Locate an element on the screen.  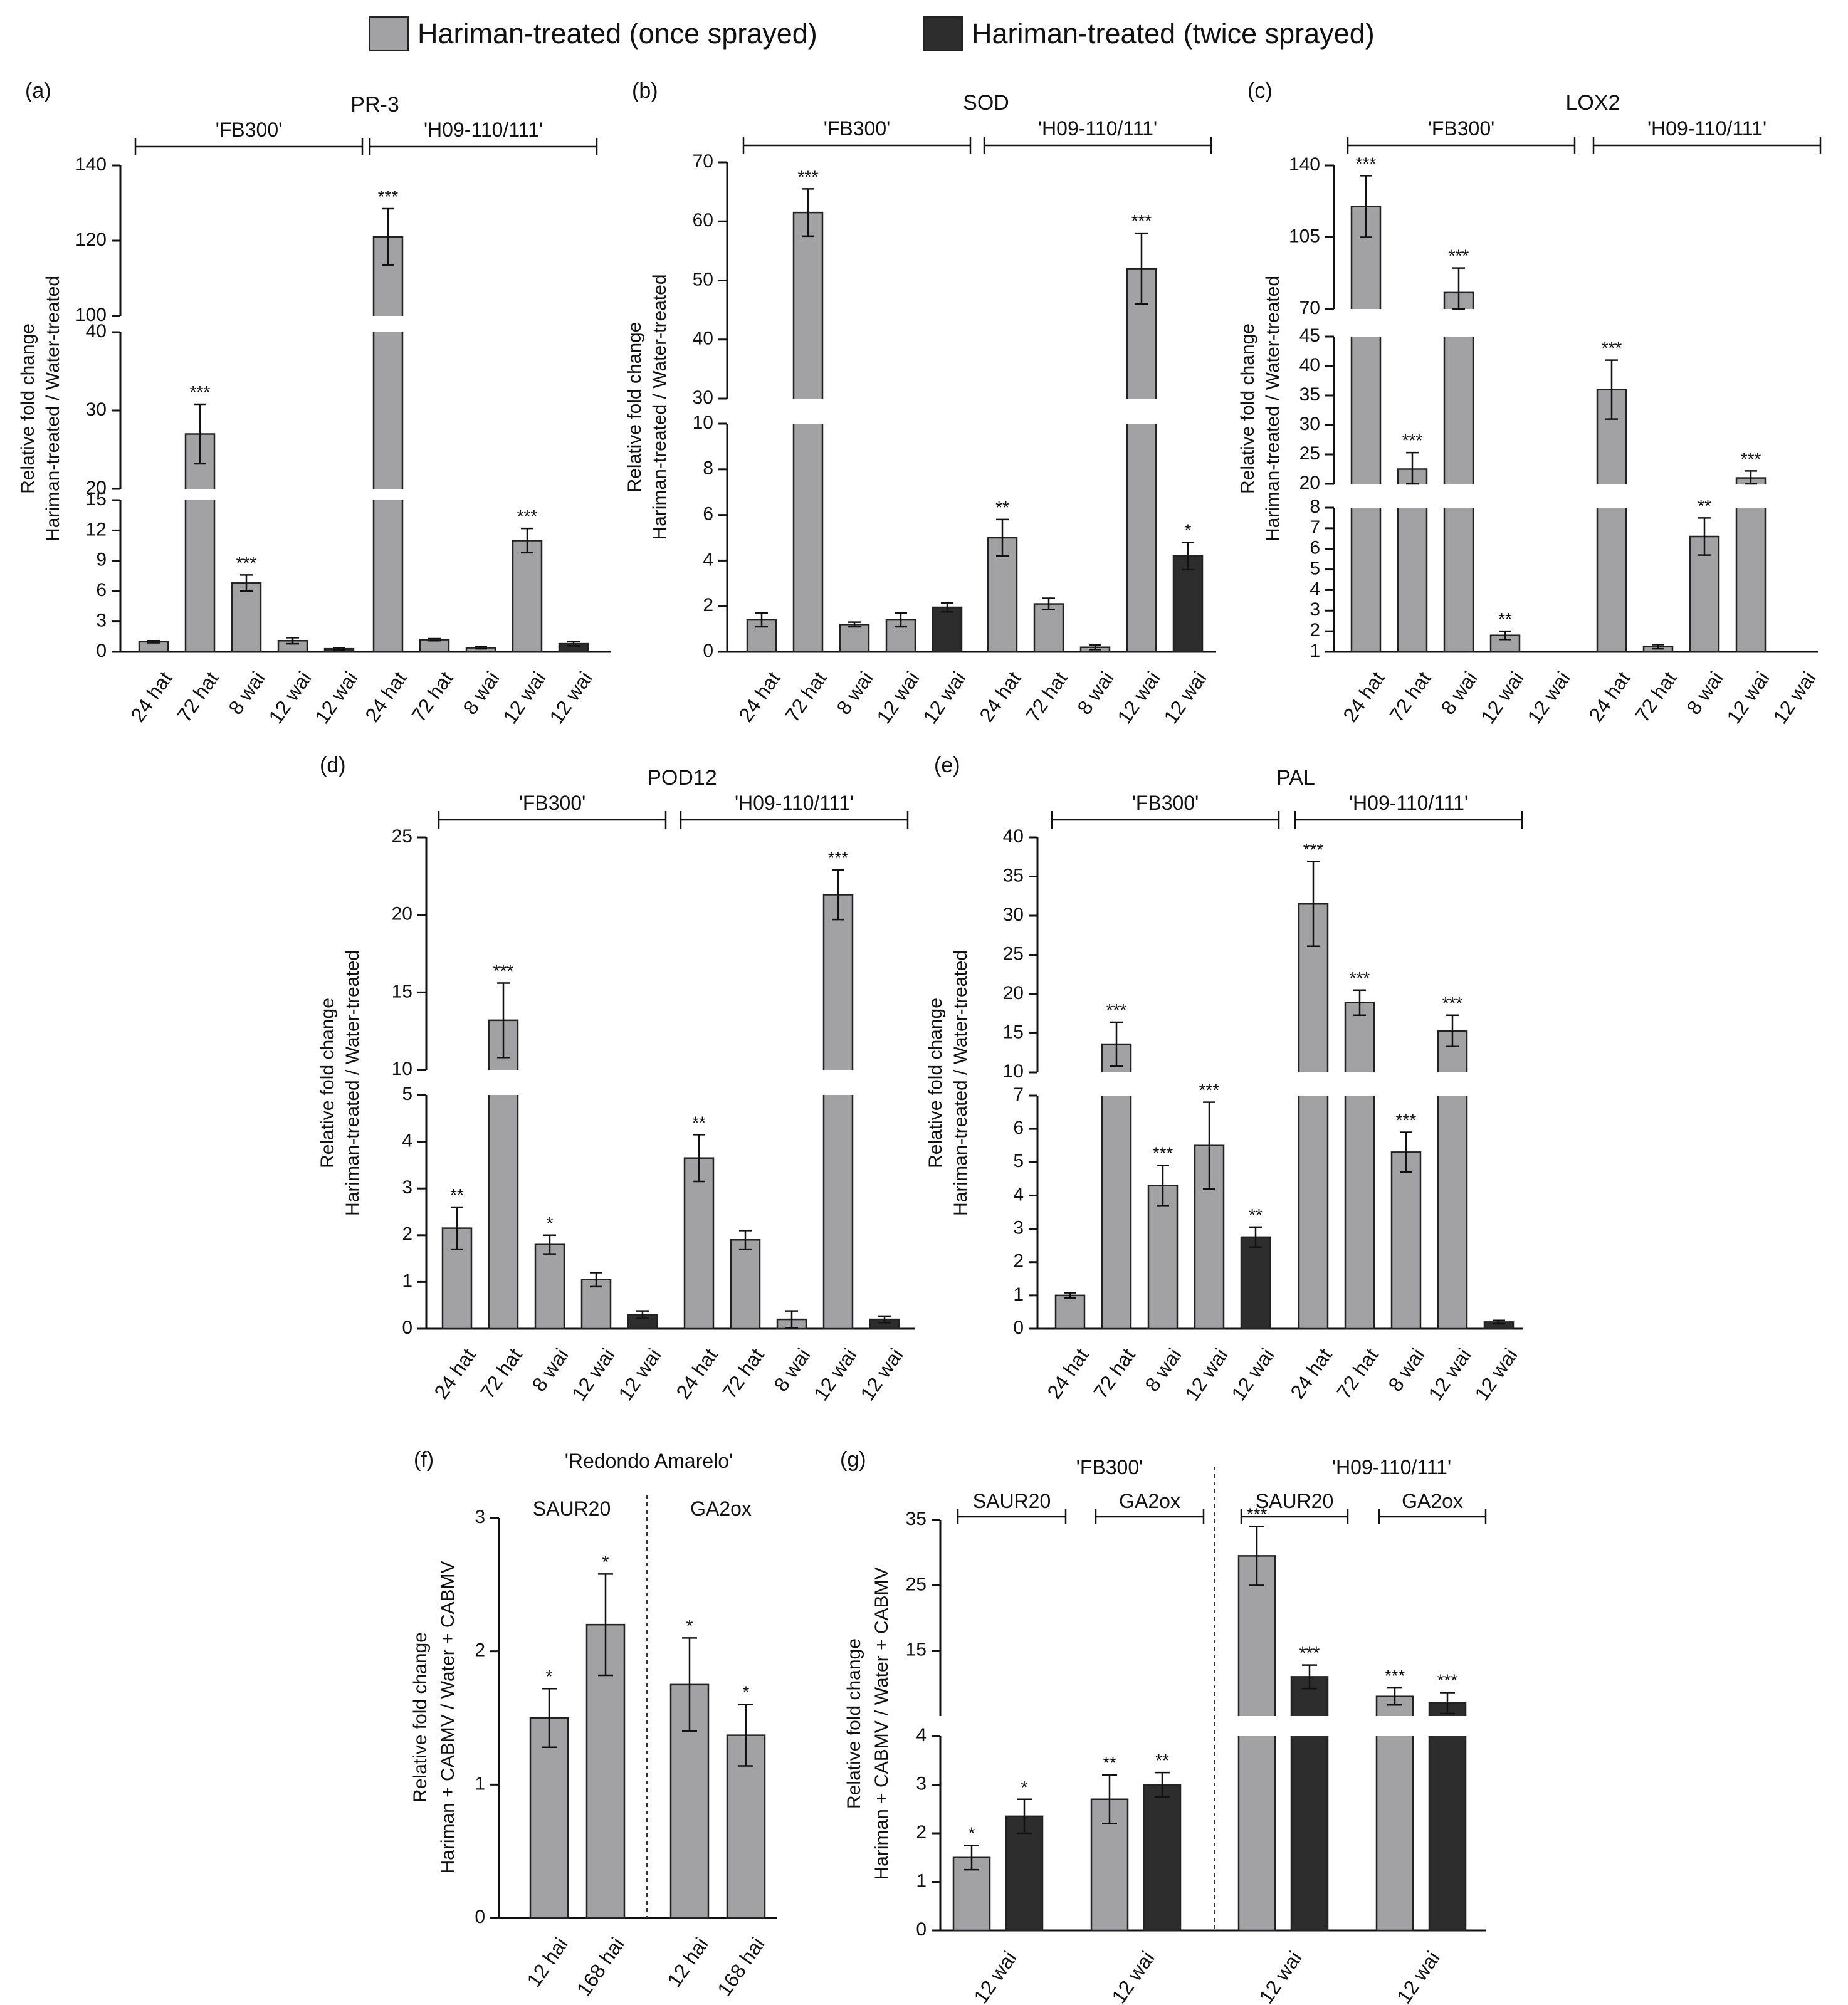
y-tick-label-e: 5 is located at coordinates (1018, 1161).